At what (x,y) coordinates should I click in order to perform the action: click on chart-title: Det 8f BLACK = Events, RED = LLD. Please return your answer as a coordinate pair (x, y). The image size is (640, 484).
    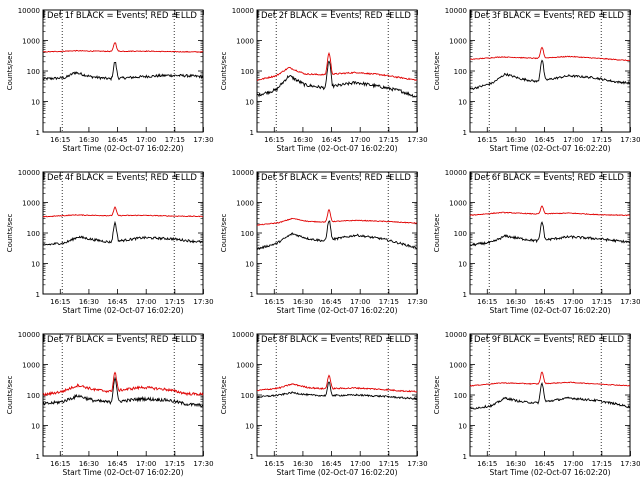
    Looking at the image, I should click on (336, 340).